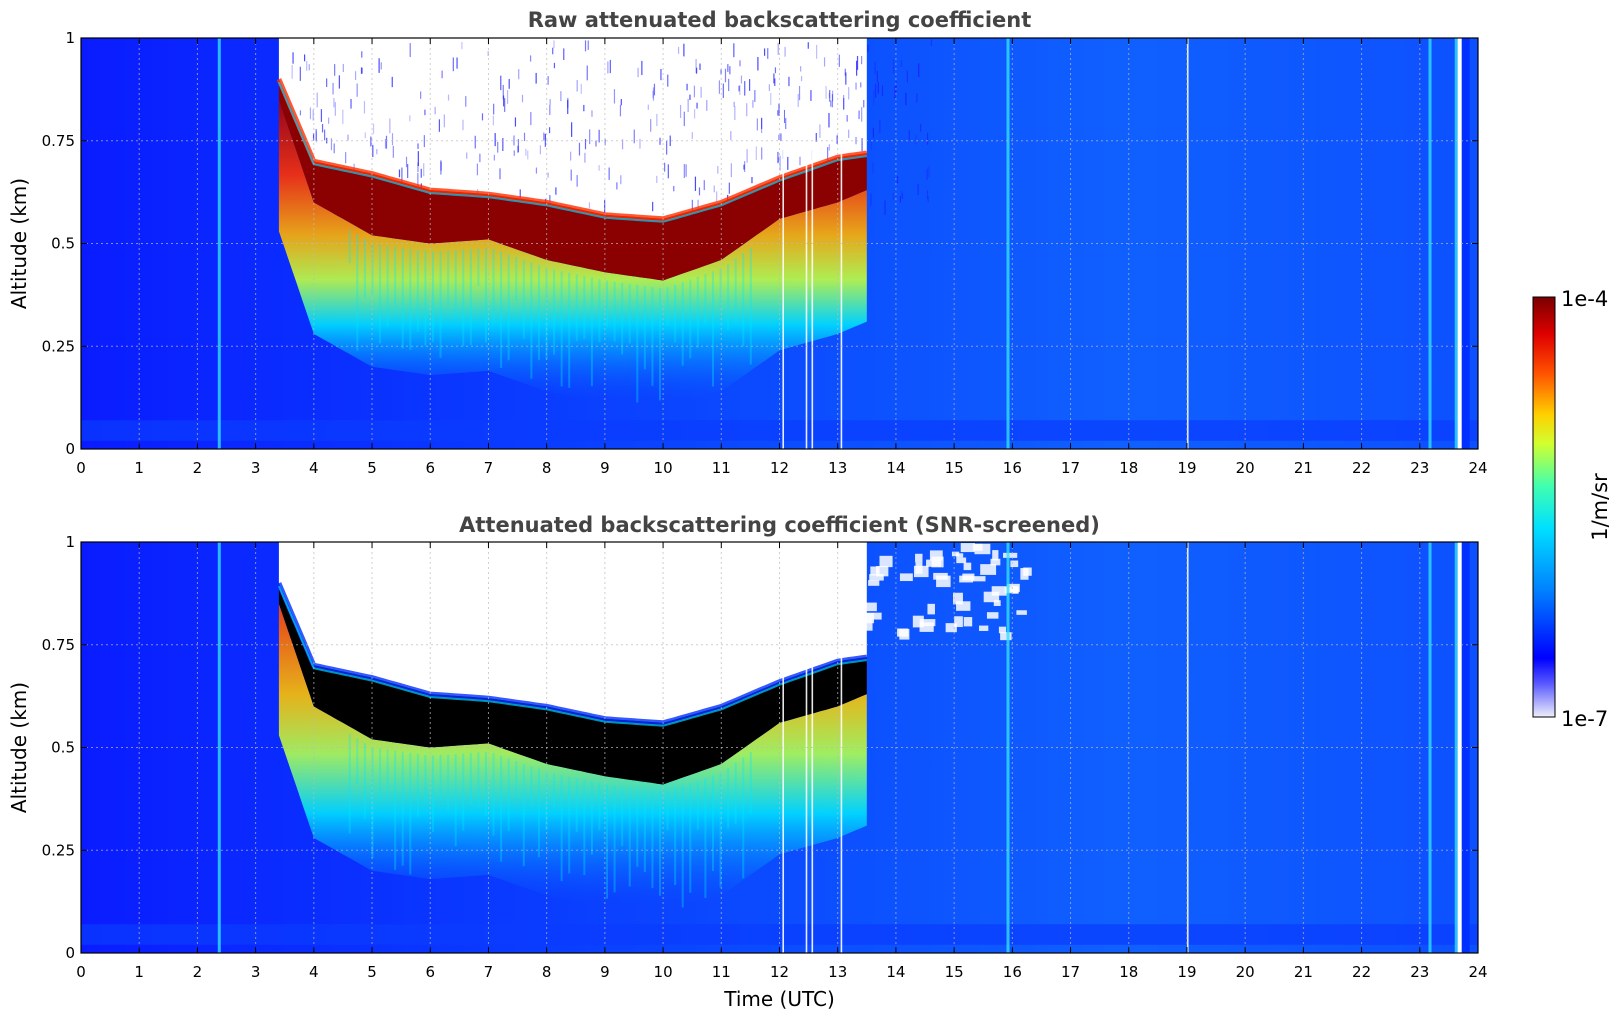 This screenshot has height=1020, width=1621. Describe the element at coordinates (1245, 468) in the screenshot. I see `x-tick-label: 20` at that location.